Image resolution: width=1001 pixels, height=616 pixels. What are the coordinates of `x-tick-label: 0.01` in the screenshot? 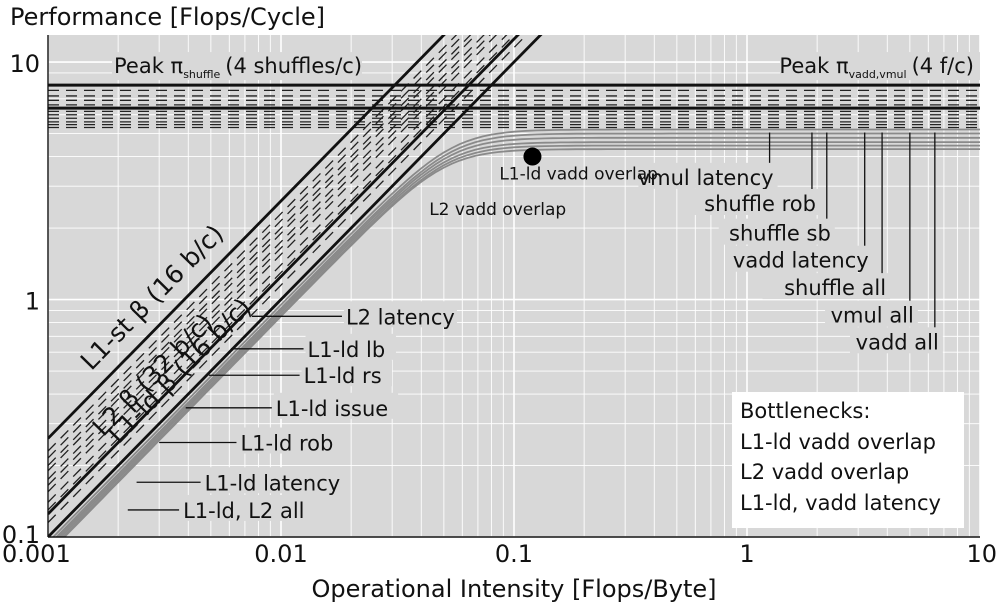 It's located at (280, 554).